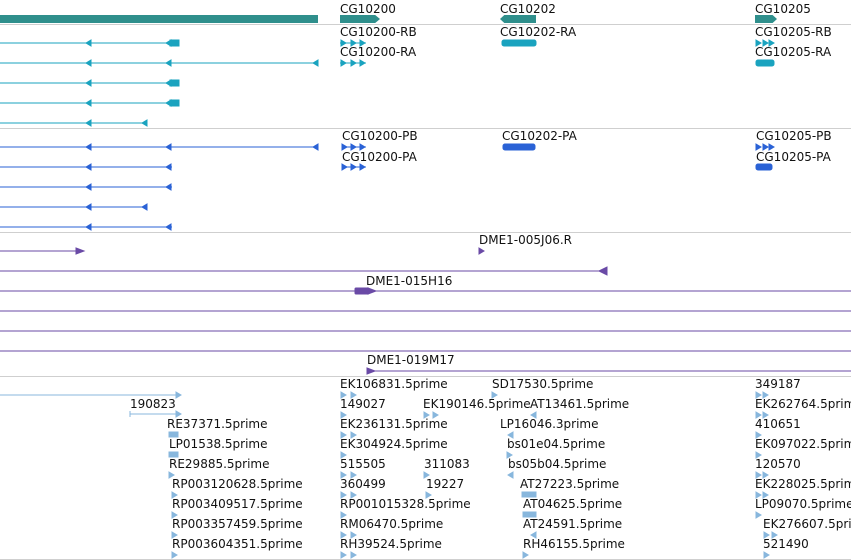 Image resolution: width=851 pixels, height=560 pixels. I want to click on est-label: 311083, so click(447, 464).